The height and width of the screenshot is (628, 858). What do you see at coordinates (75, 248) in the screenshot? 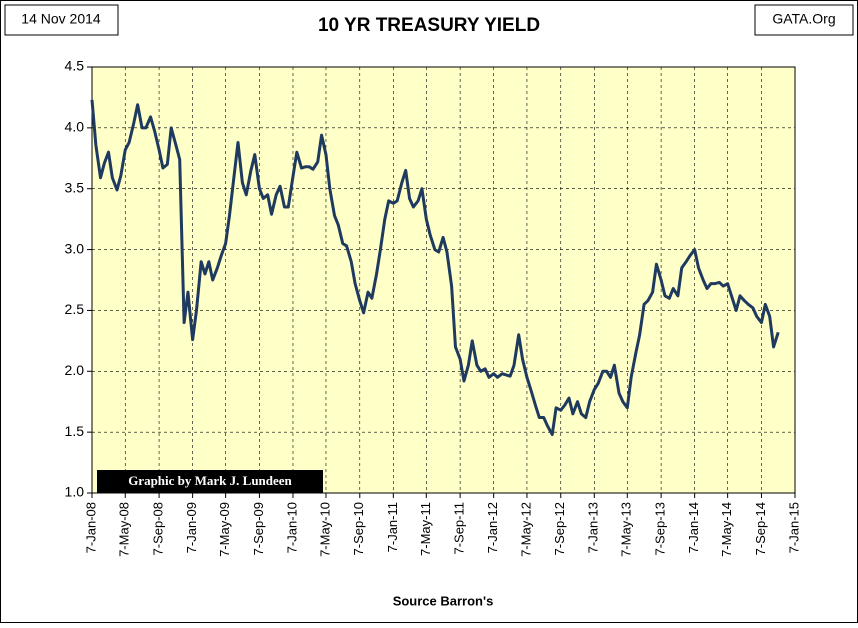
I see `y-tick-label: 3.0` at bounding box center [75, 248].